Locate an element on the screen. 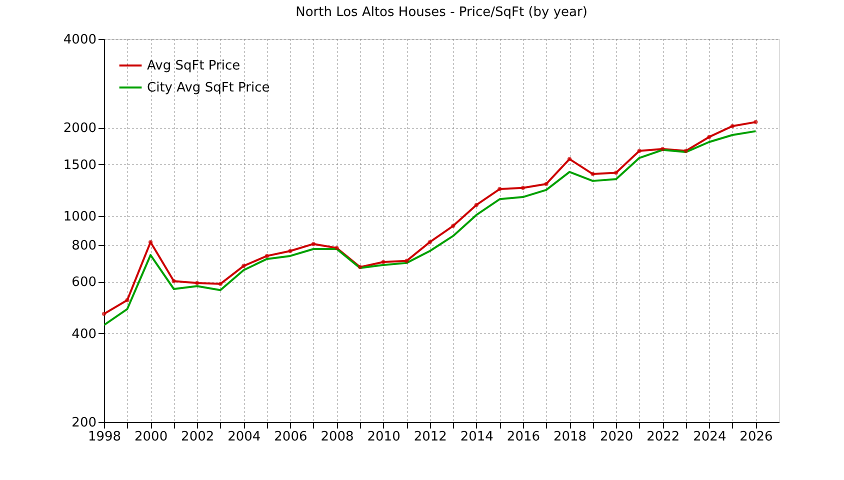  x-tick-label: 1998 is located at coordinates (105, 437).